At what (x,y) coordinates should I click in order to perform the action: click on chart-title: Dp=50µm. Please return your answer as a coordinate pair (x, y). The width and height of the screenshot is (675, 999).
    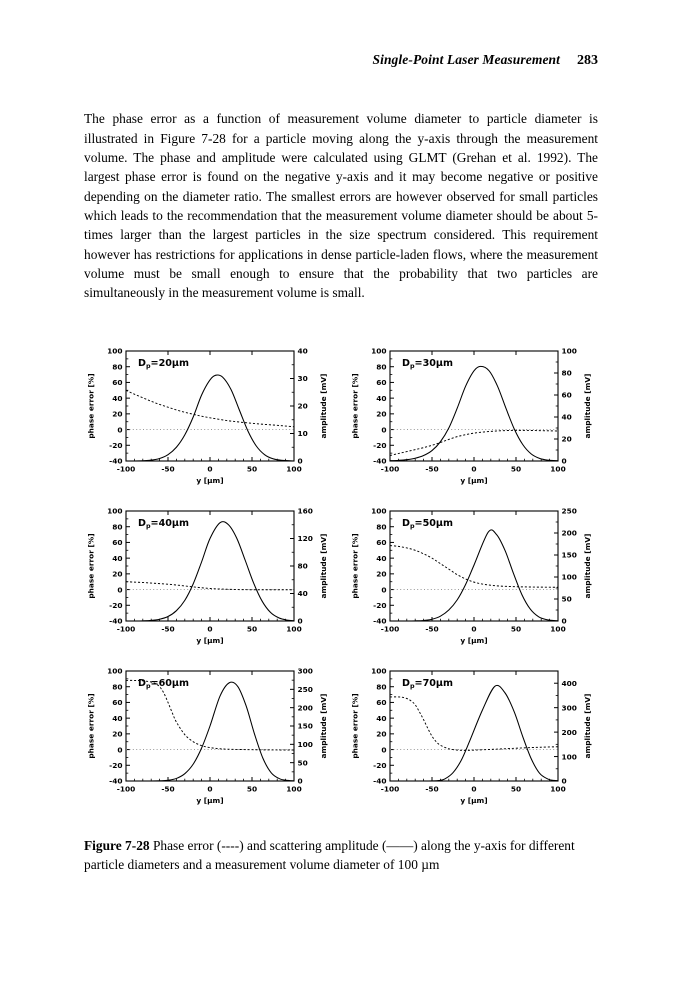
    Looking at the image, I should click on (427, 524).